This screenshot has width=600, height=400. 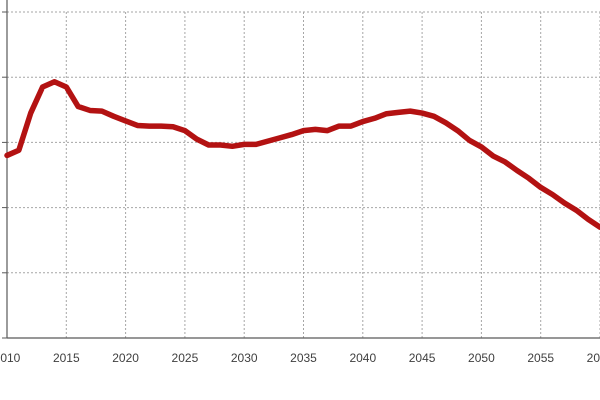 What do you see at coordinates (303, 358) in the screenshot?
I see `x-tick-label: 2035` at bounding box center [303, 358].